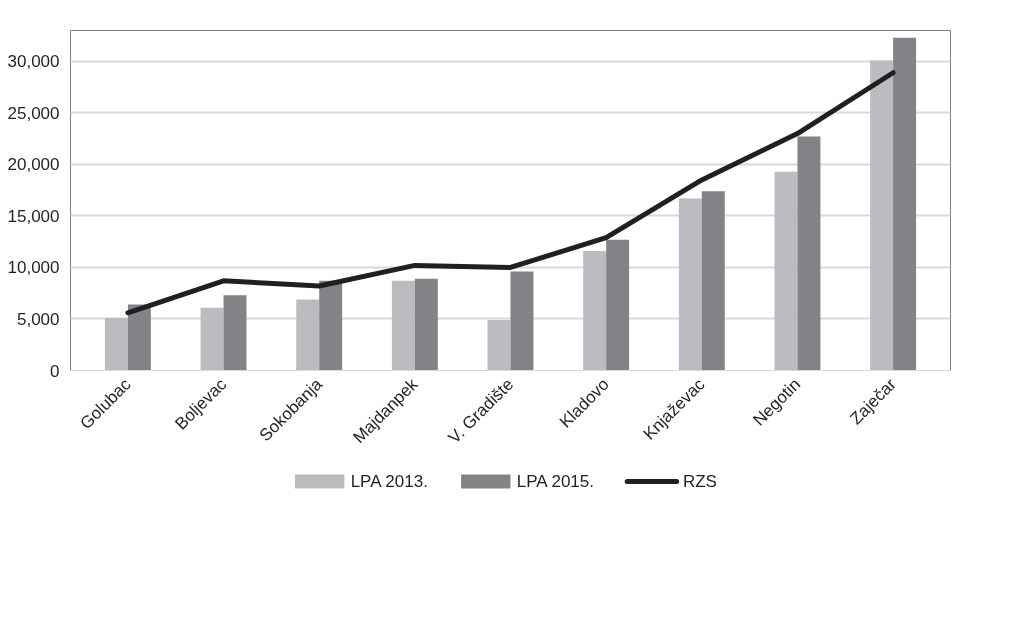  I want to click on legend-label: LPA 2013., so click(389, 481).